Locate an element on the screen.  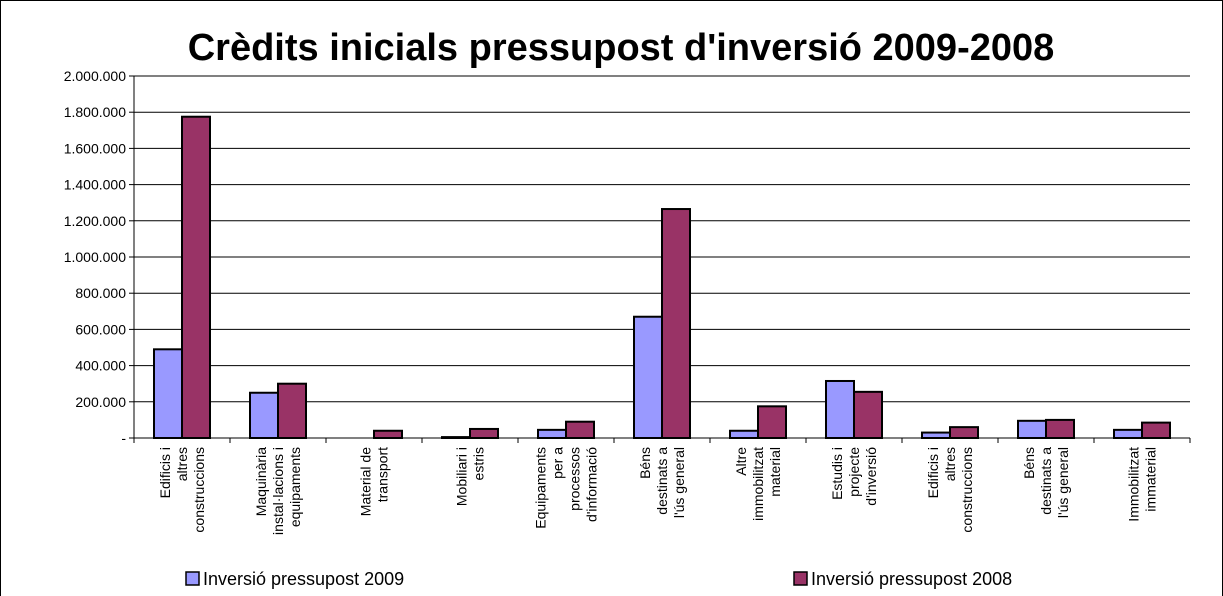
x-category-label: projecte is located at coordinates (854, 472).